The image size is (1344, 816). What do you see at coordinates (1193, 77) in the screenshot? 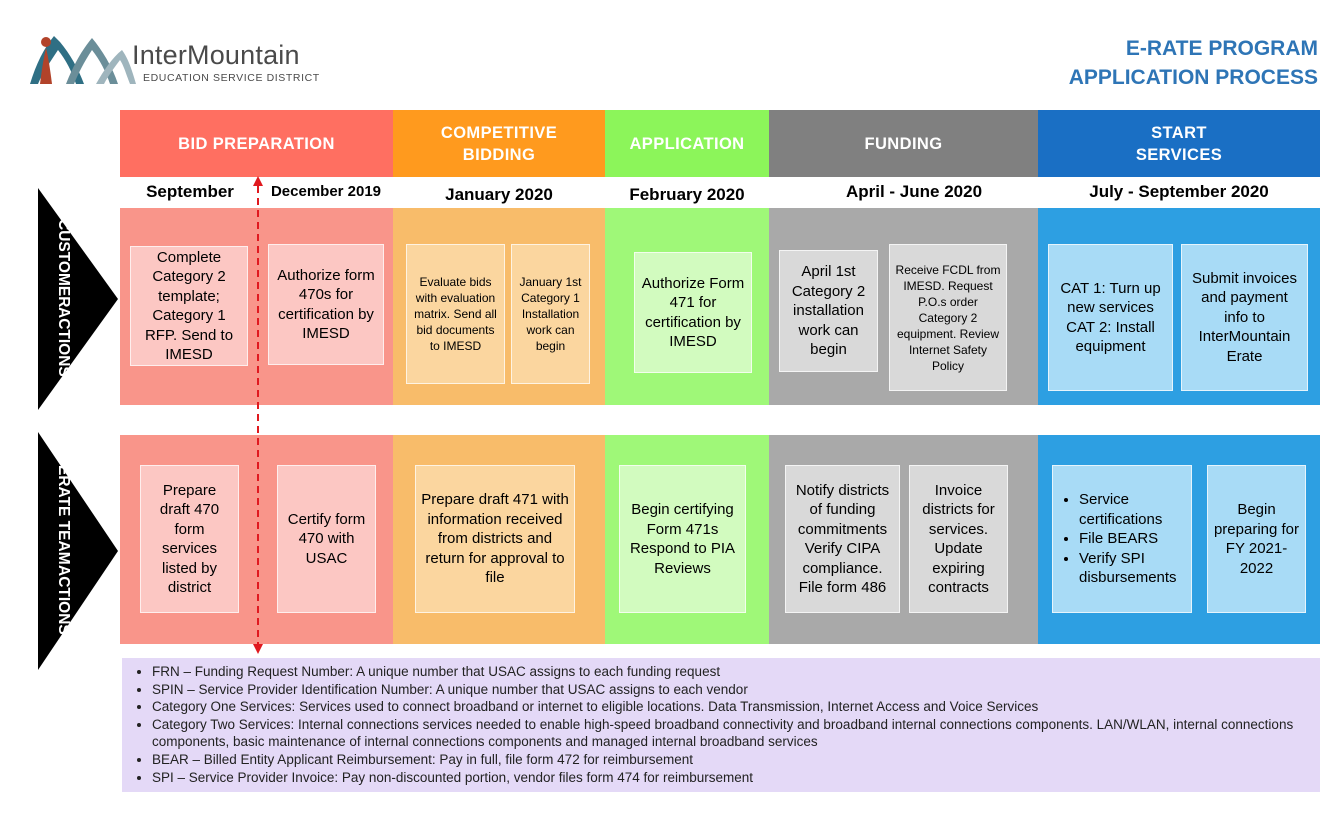
I see `title-line-2: APPLICATION PROCESS` at bounding box center [1193, 77].